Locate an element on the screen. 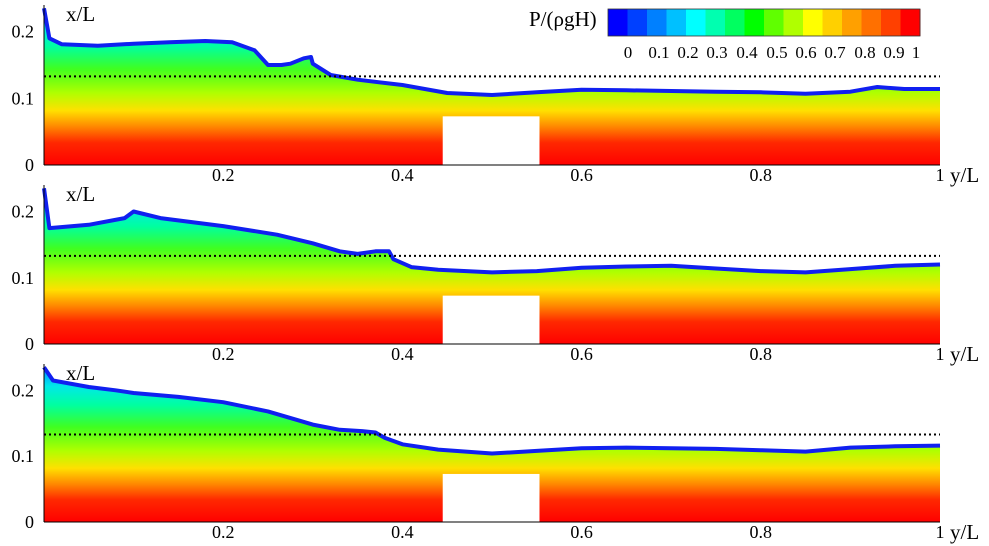  colorbar-tick-label: 0.6 is located at coordinates (805, 52).